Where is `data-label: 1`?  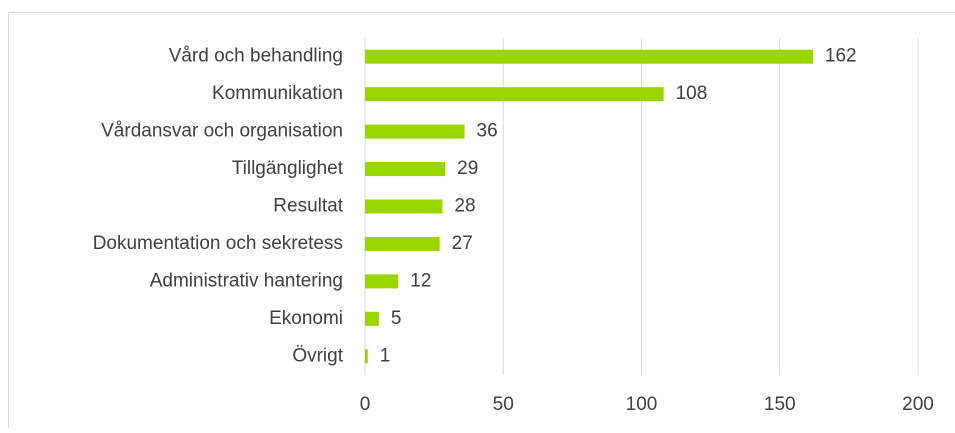 data-label: 1 is located at coordinates (385, 355).